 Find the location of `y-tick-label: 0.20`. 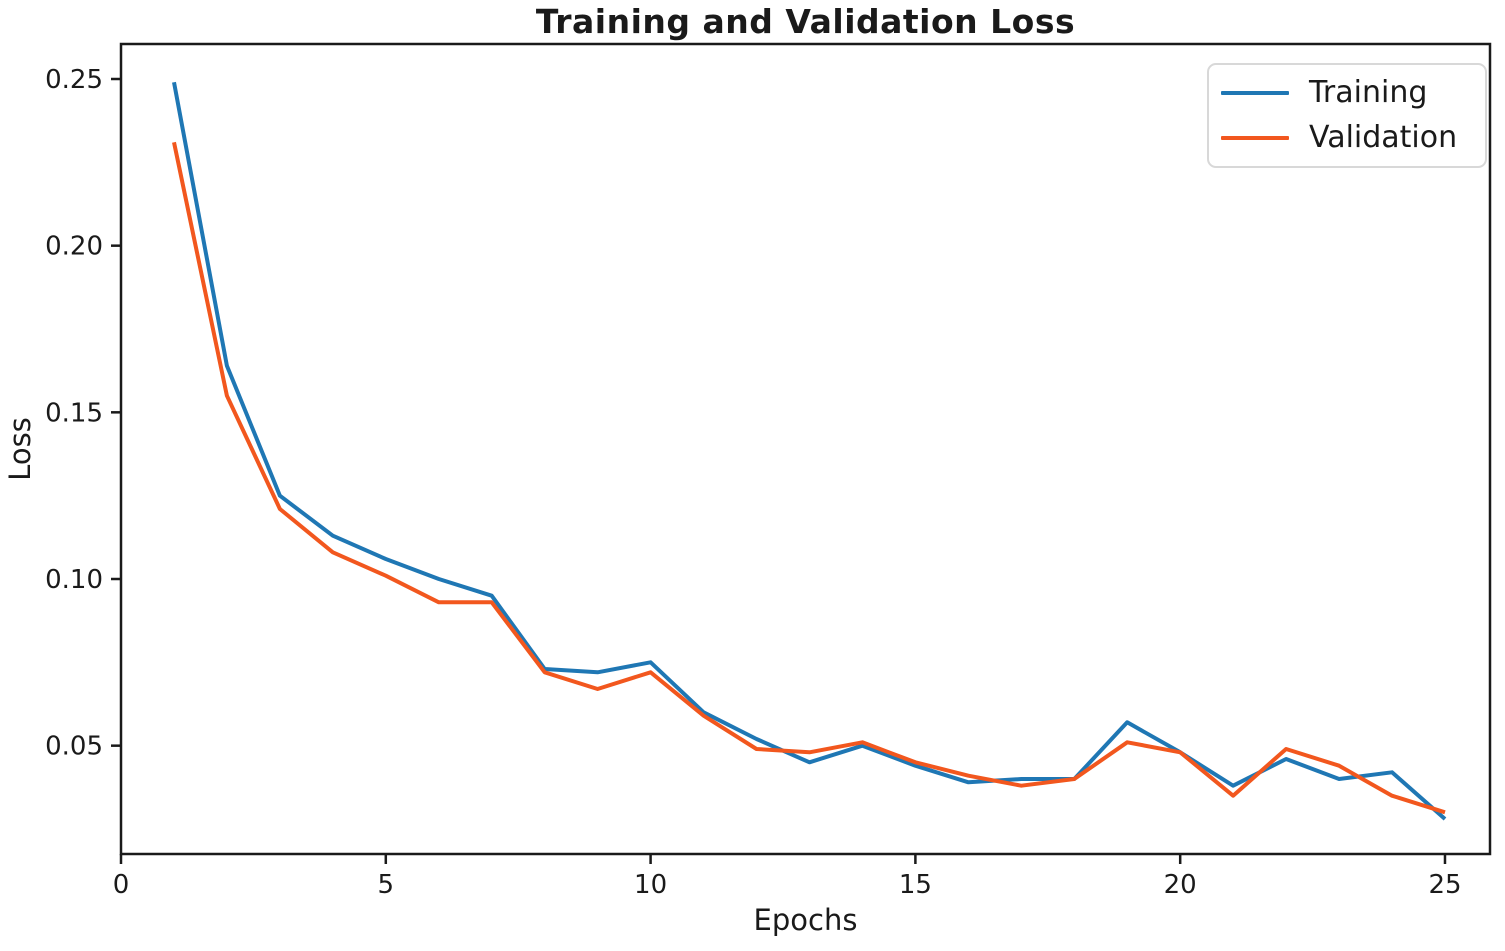

y-tick-label: 0.20 is located at coordinates (74, 247).